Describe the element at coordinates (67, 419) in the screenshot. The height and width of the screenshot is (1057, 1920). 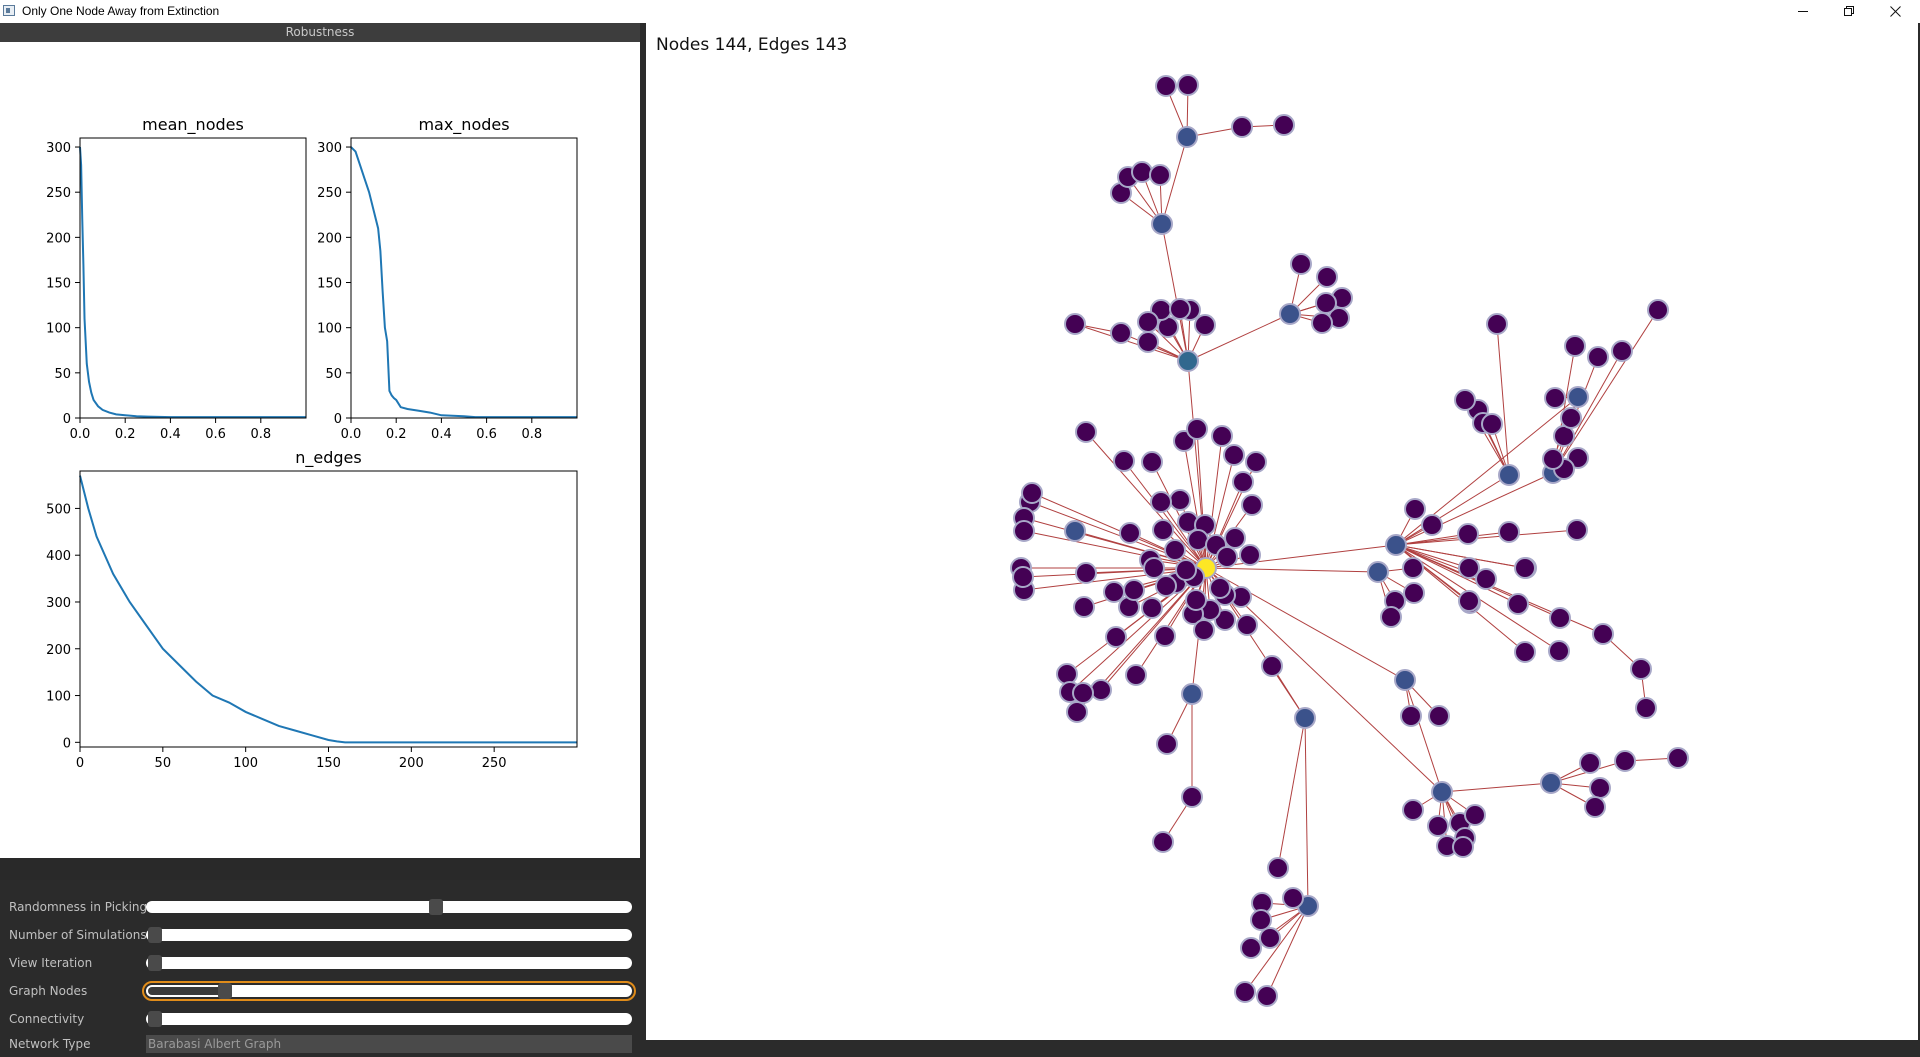
I see `y-tick-label: 0` at that location.